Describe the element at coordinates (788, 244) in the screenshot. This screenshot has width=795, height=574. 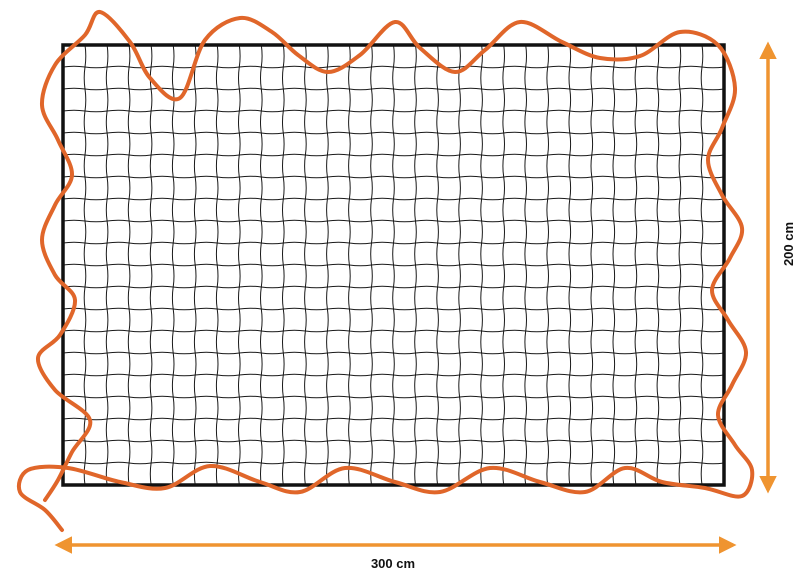
I see `height-label: 200 cm` at that location.